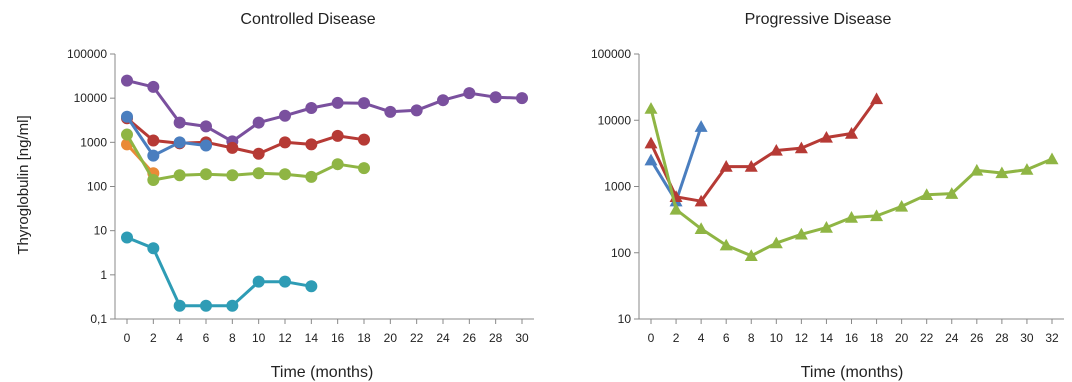 This screenshot has height=382, width=1072. What do you see at coordinates (615, 120) in the screenshot?
I see `y-tick-label: 10000` at bounding box center [615, 120].